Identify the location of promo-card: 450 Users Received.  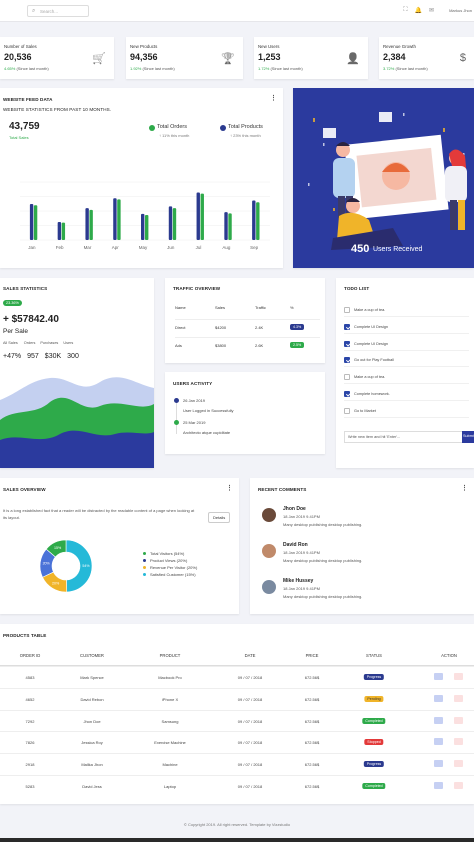
(383, 178).